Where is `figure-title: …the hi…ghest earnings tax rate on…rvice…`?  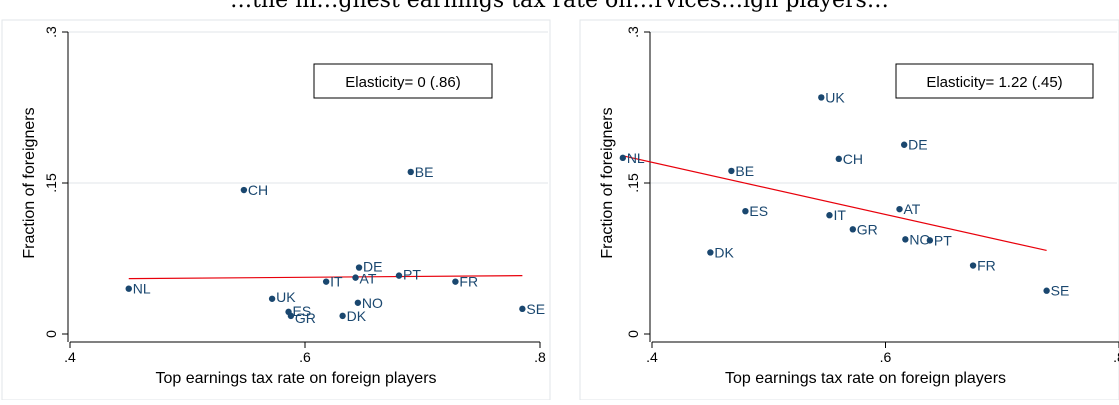
figure-title: …the hi…ghest earnings tax rate on…rvice… is located at coordinates (559, 6).